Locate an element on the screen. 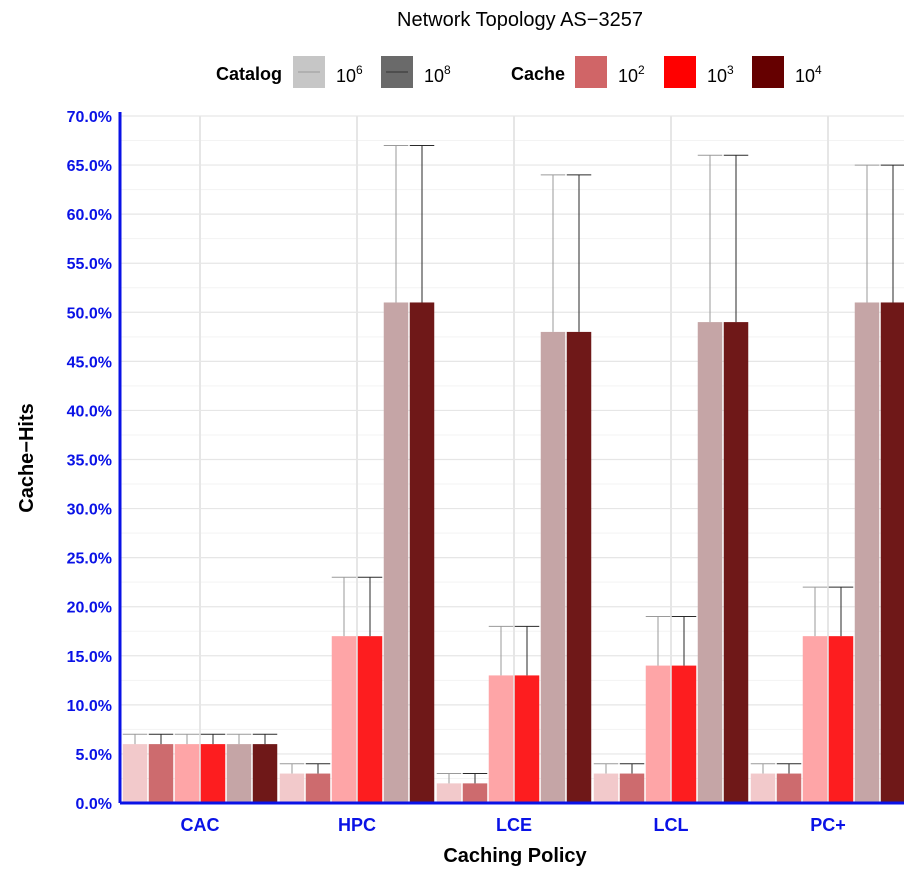  legend-label-catalog-2: 108 is located at coordinates (437, 74).